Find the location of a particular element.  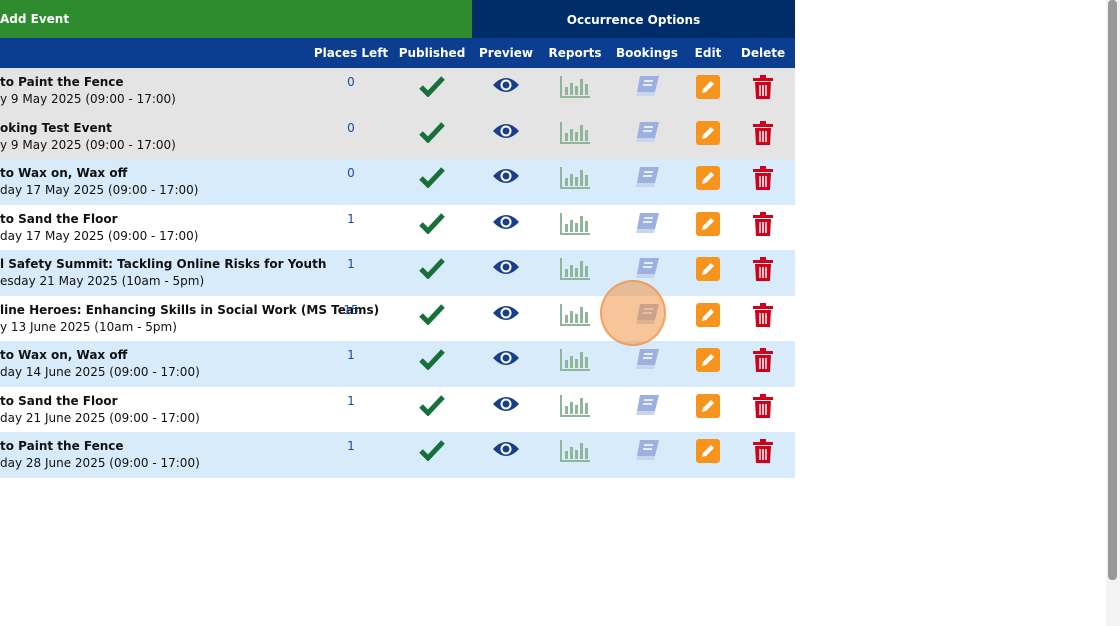

event-date: esday 21 May 2025 (10am - 5pm) is located at coordinates (102, 281).